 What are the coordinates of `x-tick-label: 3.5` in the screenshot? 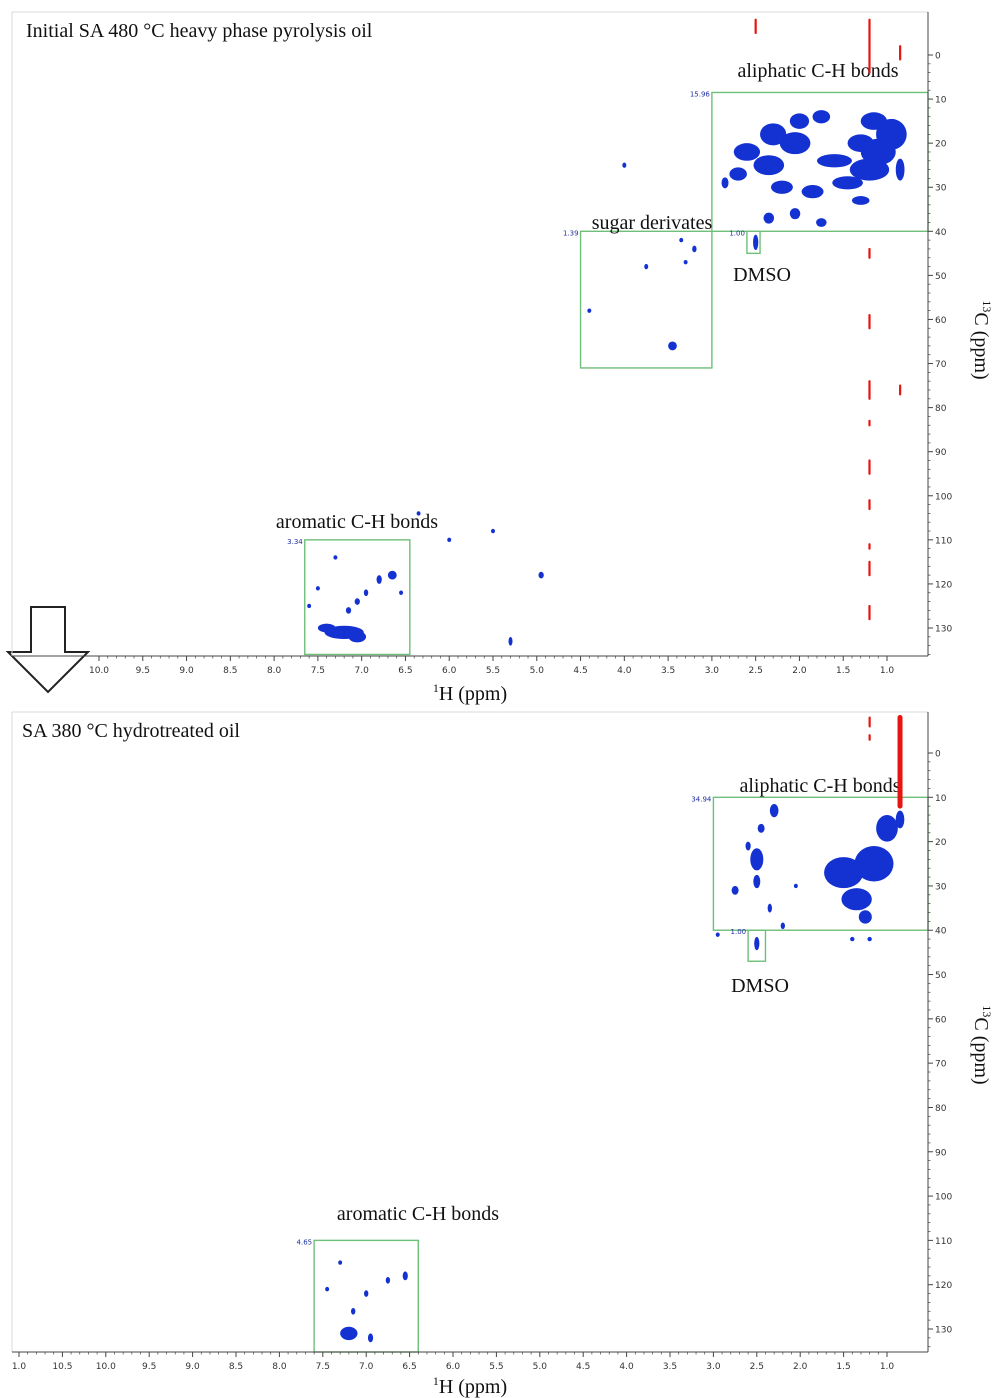 It's located at (668, 671).